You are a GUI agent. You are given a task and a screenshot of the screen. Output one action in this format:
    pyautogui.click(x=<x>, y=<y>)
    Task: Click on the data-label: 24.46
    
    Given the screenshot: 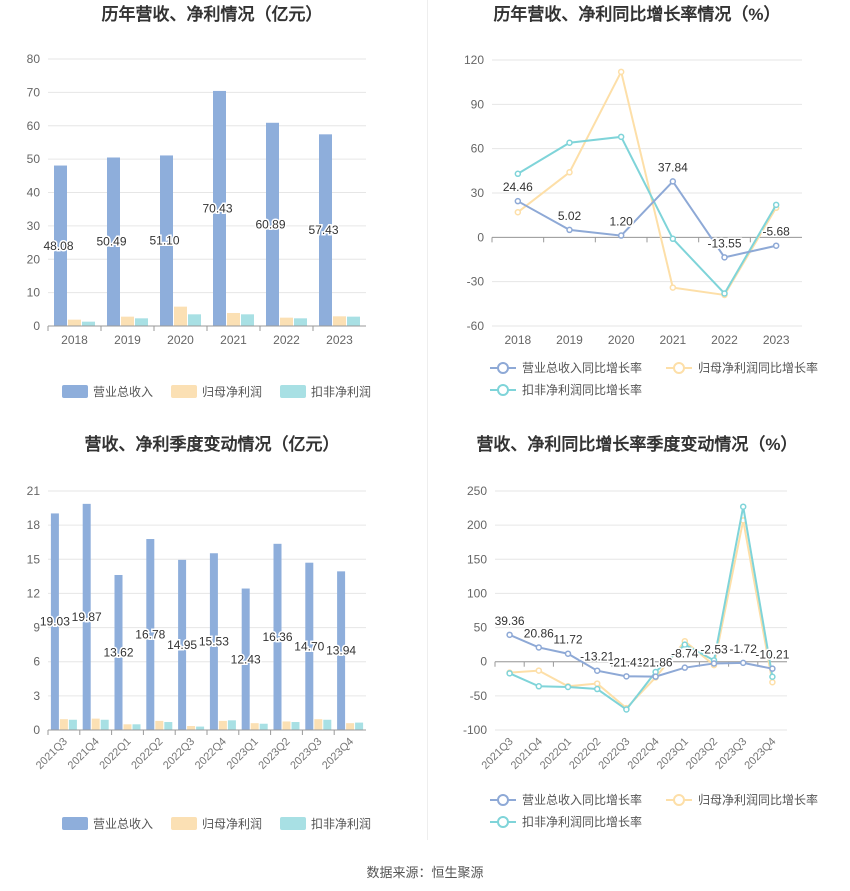 What is the action you would take?
    pyautogui.click(x=518, y=187)
    